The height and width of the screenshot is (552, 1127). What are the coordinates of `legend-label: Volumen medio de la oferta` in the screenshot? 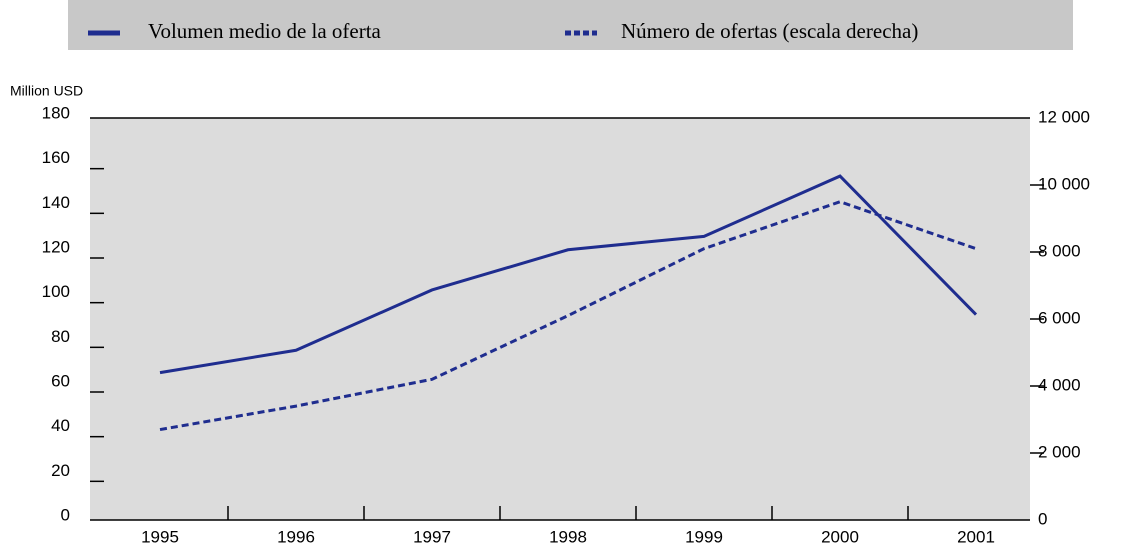 It's located at (265, 31).